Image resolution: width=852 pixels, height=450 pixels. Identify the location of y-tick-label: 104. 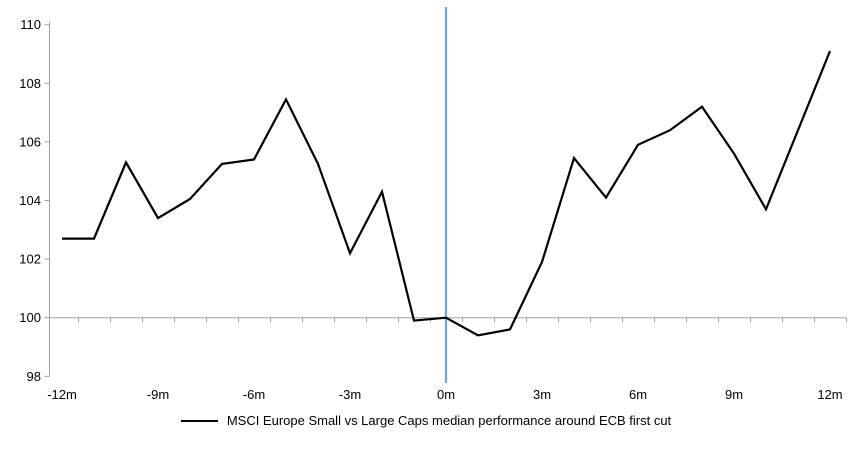
(30, 200).